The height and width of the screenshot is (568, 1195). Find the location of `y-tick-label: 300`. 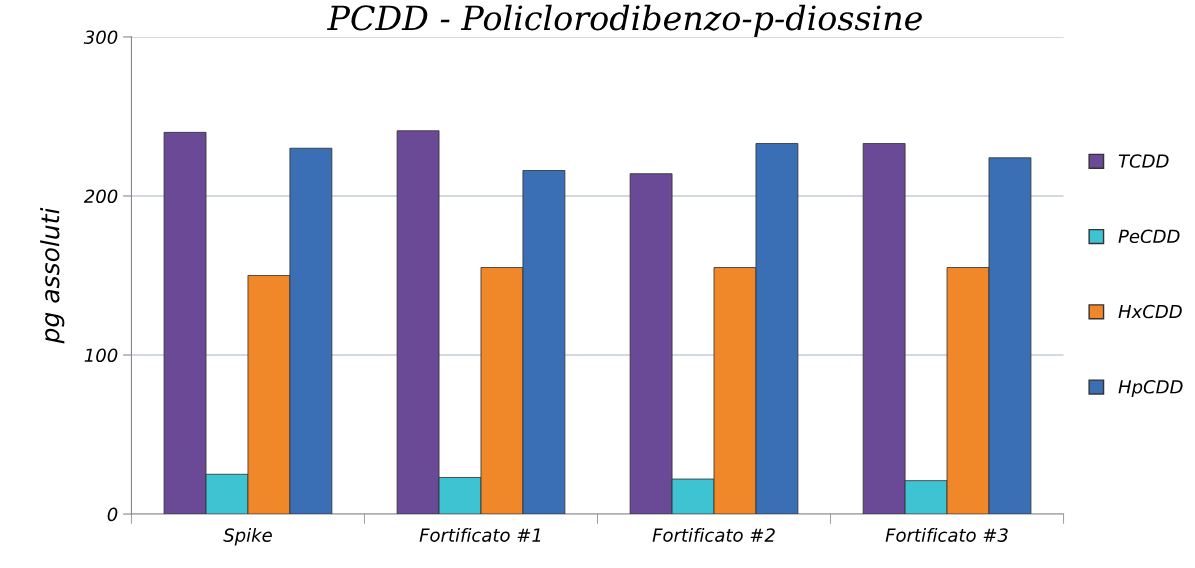

y-tick-label: 300 is located at coordinates (100, 37).